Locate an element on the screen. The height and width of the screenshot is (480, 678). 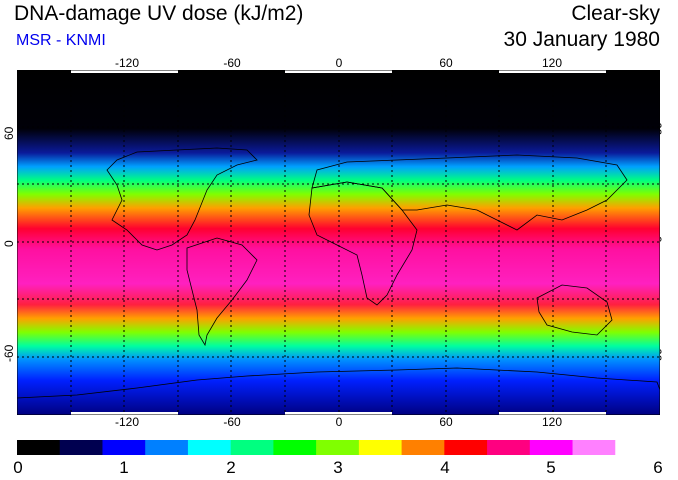
australia-coast is located at coordinates (574, 310).